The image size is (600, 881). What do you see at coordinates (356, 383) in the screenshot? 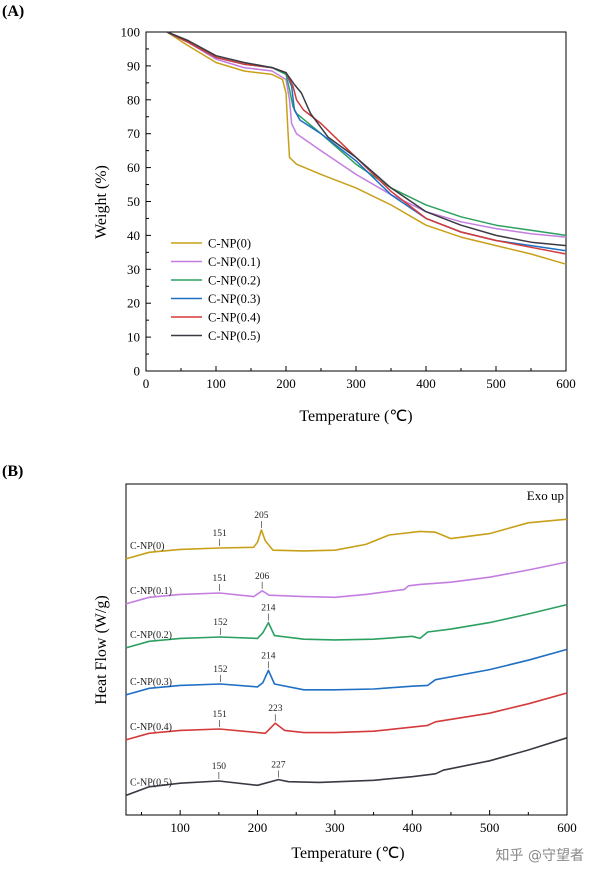
I see `tga-x-tick-label: 300` at bounding box center [356, 383].